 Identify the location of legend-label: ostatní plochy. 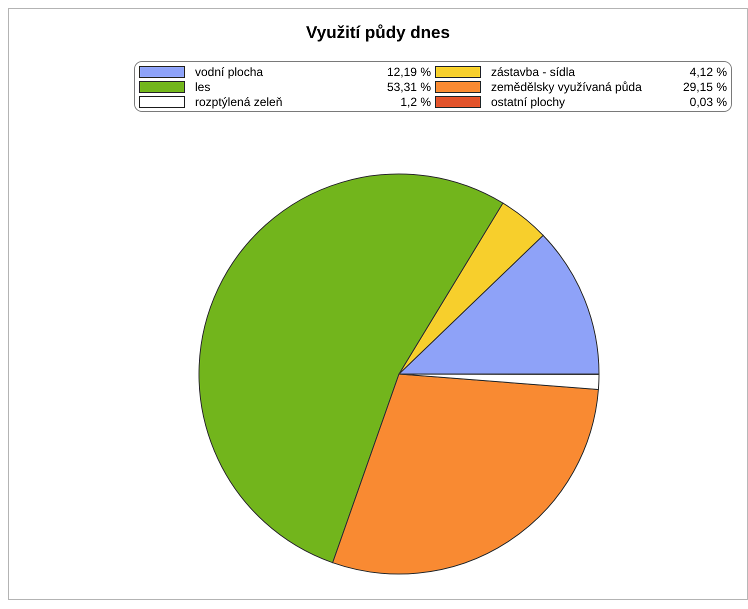
(528, 101).